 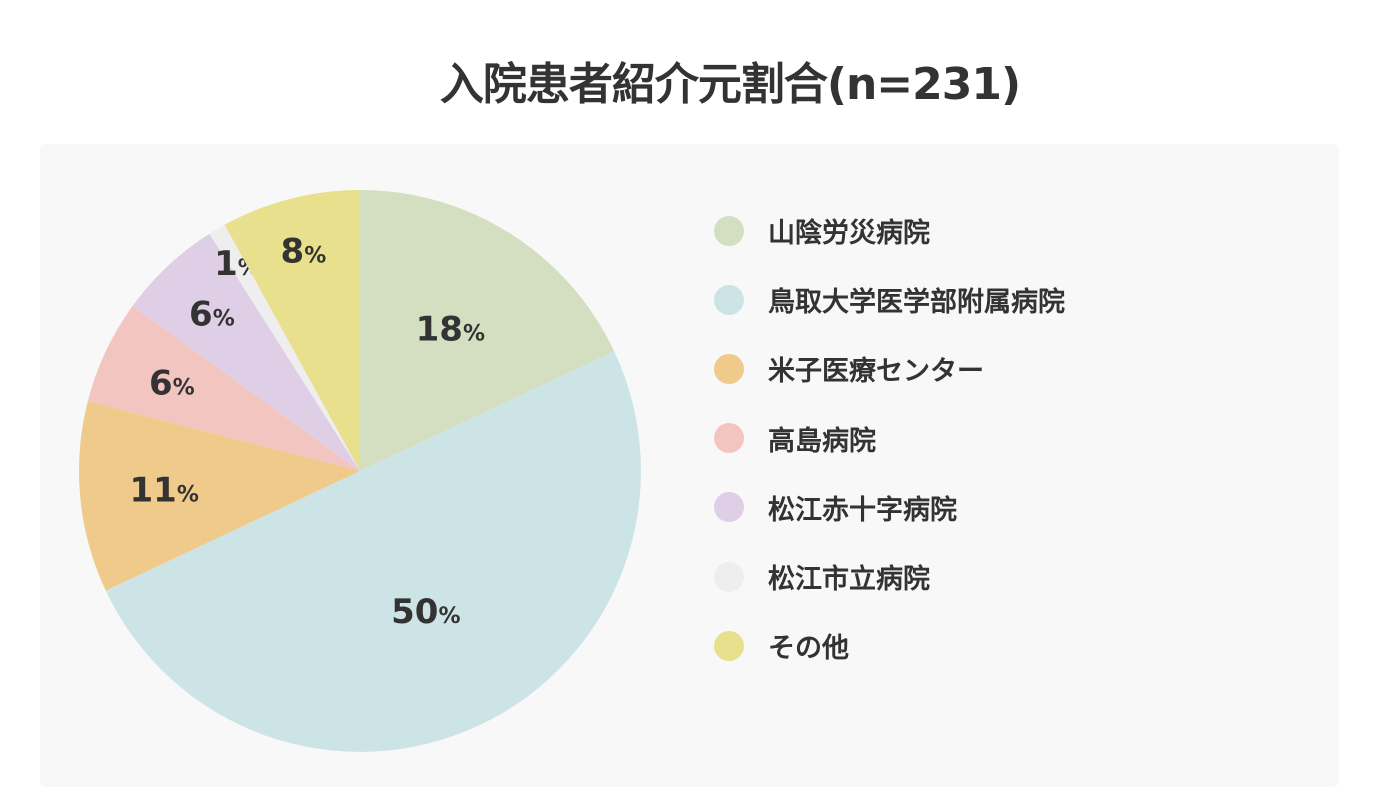 I want to click on legend-item: 米子医療センター, so click(x=889, y=368).